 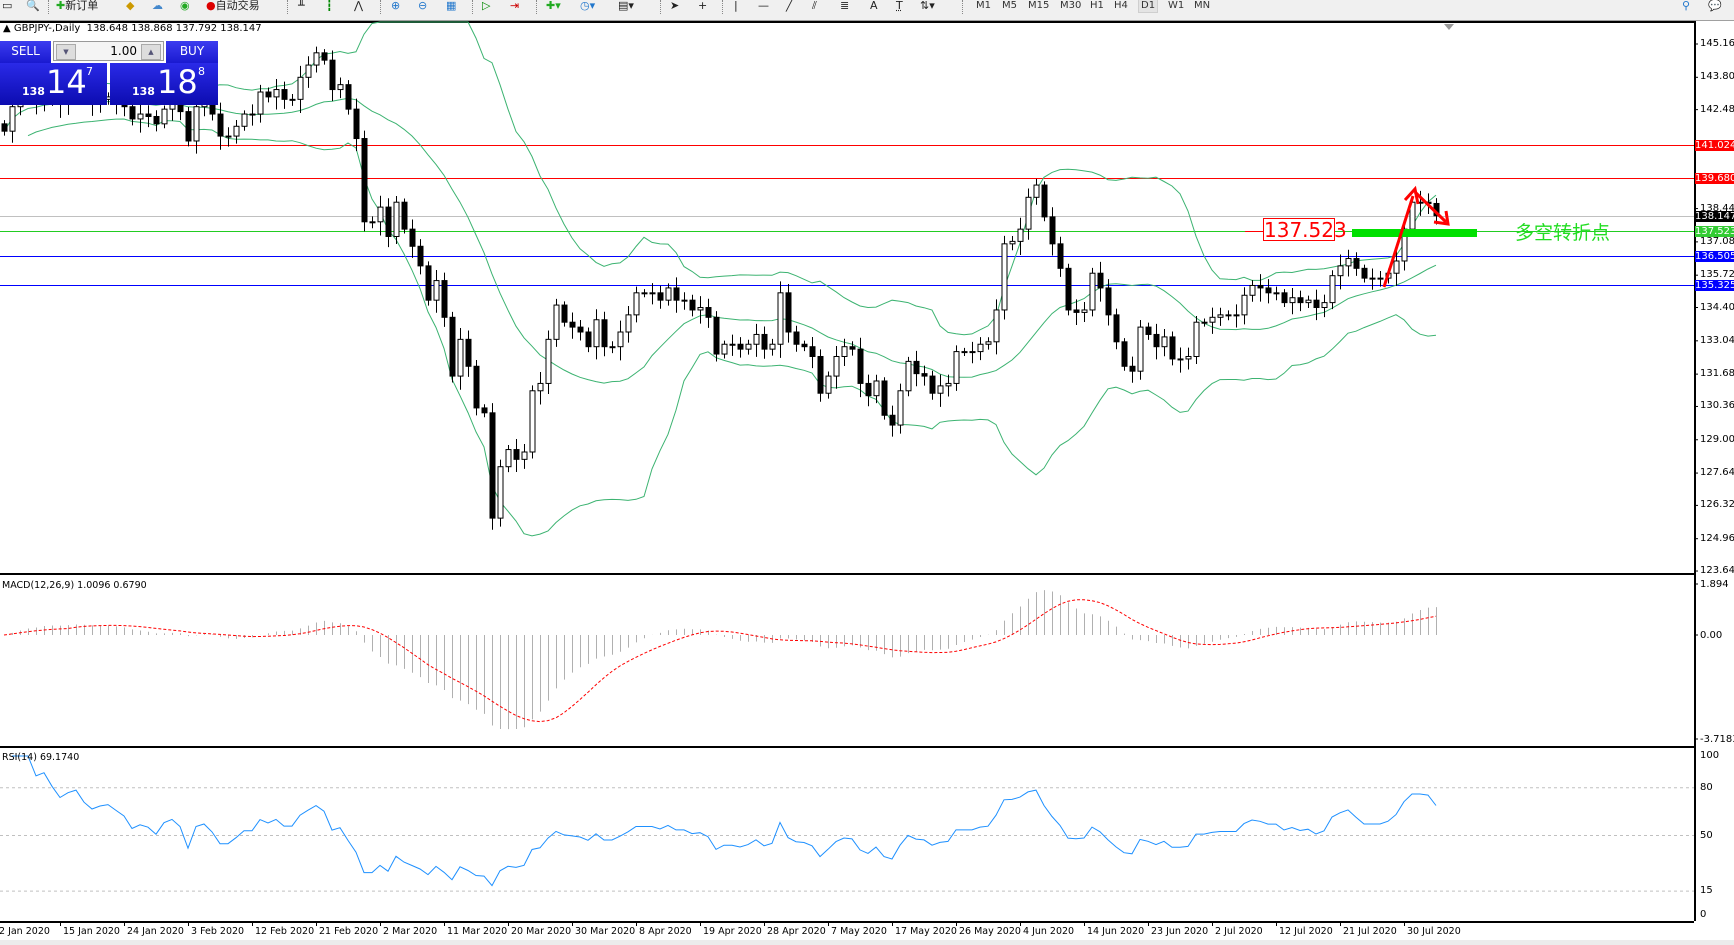 I want to click on toolbar-separator, so click(x=473, y=7).